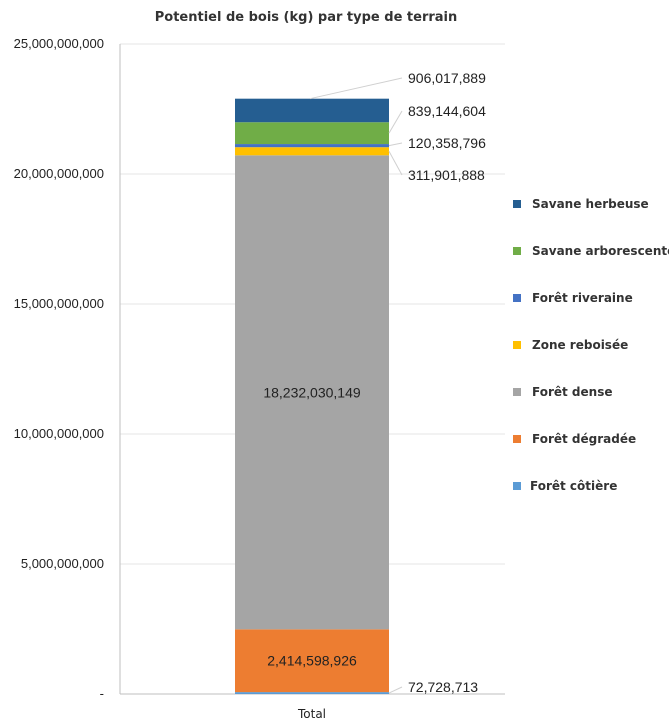 This screenshot has width=669, height=722. What do you see at coordinates (573, 486) in the screenshot?
I see `legend-label: Forêt côtière` at bounding box center [573, 486].